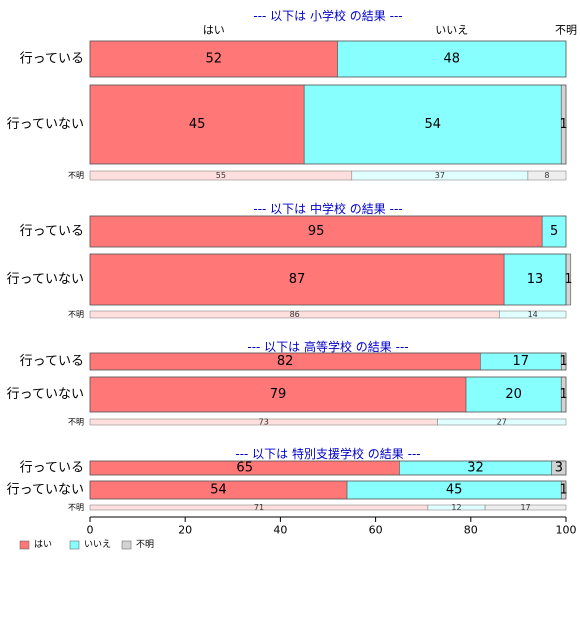 This screenshot has height=636, width=580. I want to click on data-label: 79, so click(278, 394).